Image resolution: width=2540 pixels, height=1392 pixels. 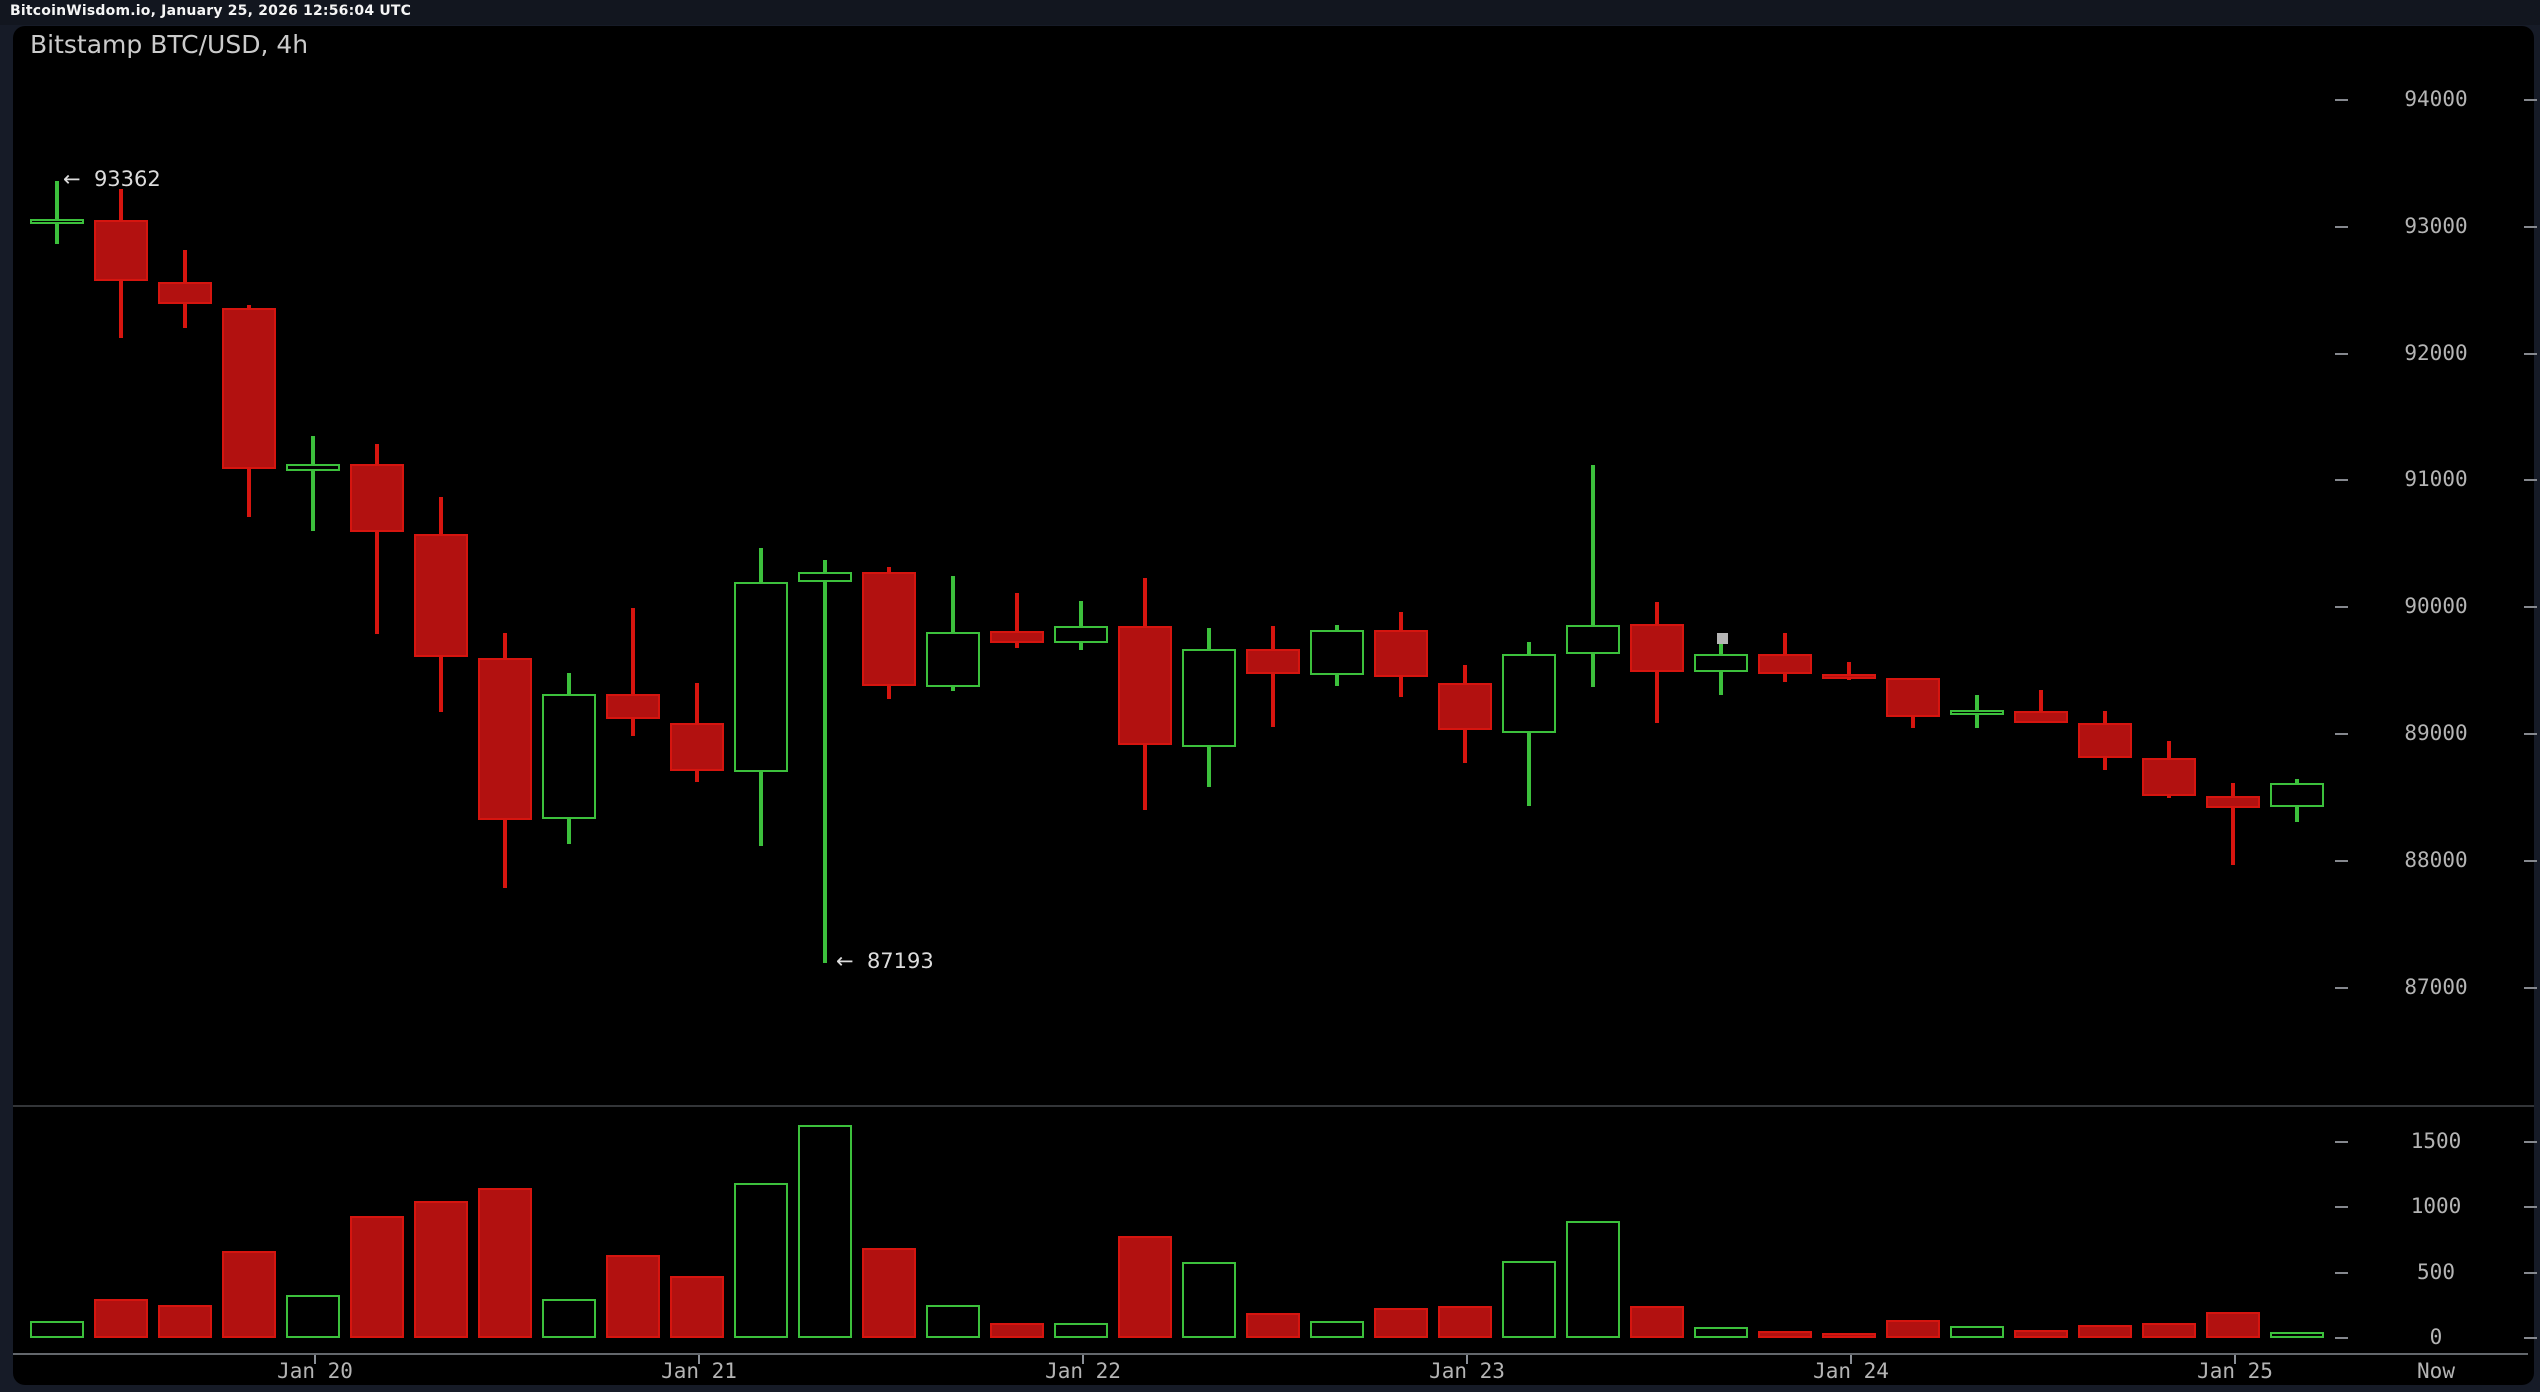 What do you see at coordinates (2436, 479) in the screenshot?
I see `price-tick-label-91000: 91000` at bounding box center [2436, 479].